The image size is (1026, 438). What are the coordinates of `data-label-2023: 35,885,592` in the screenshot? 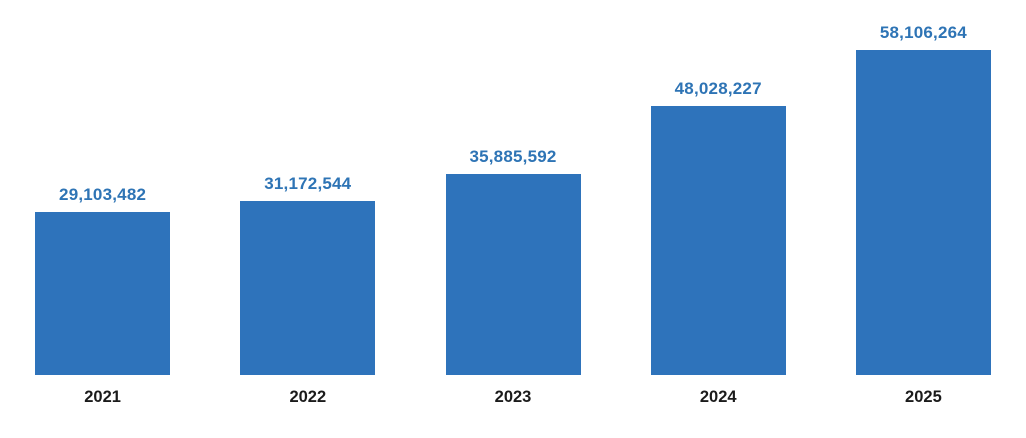 It's located at (513, 156).